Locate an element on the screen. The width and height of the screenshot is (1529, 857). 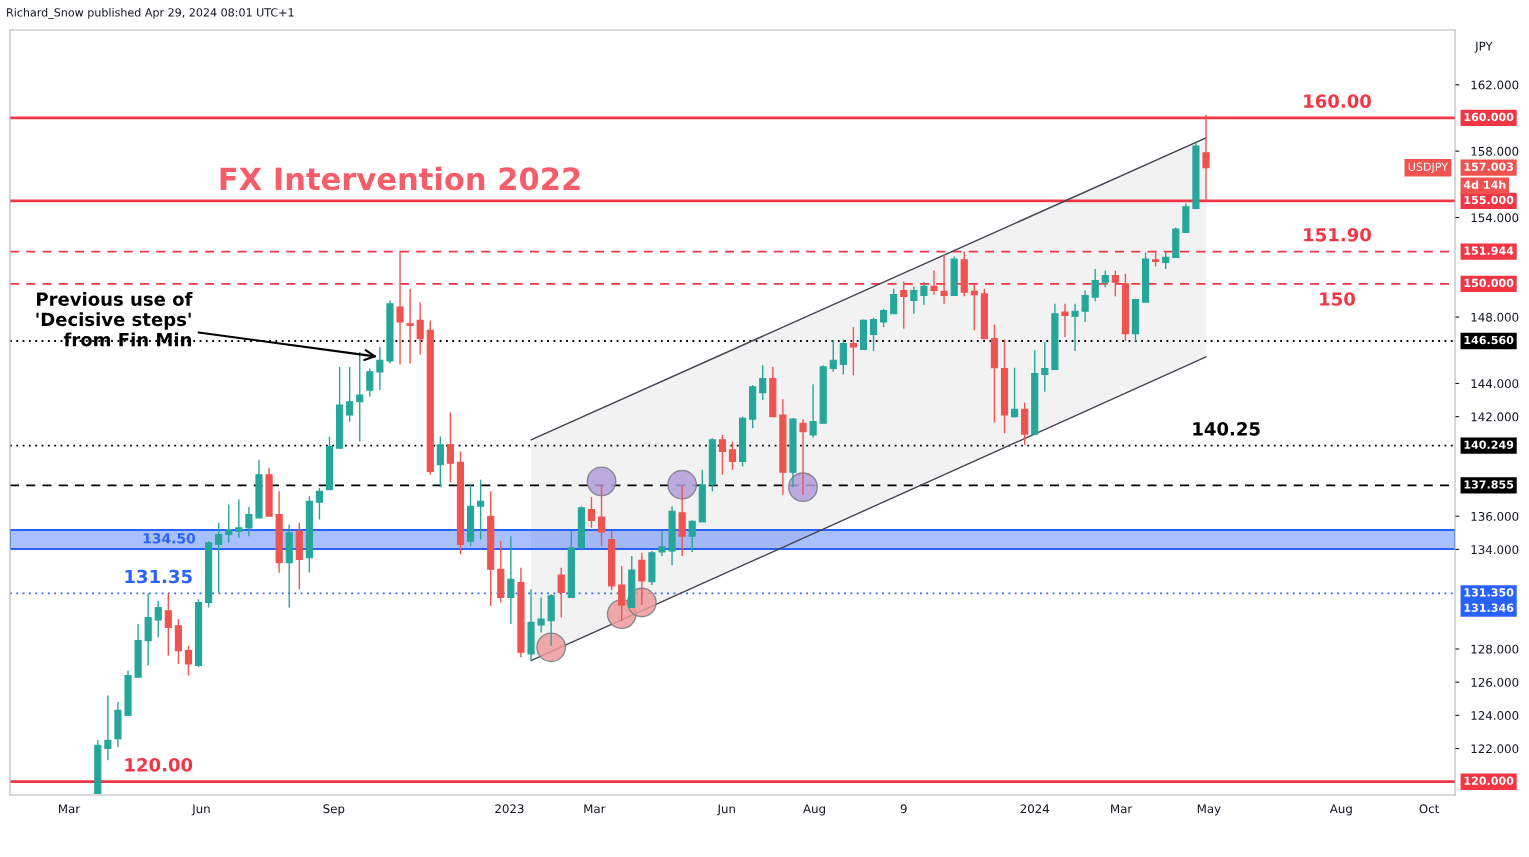
x-tick-label: Sep is located at coordinates (334, 810).